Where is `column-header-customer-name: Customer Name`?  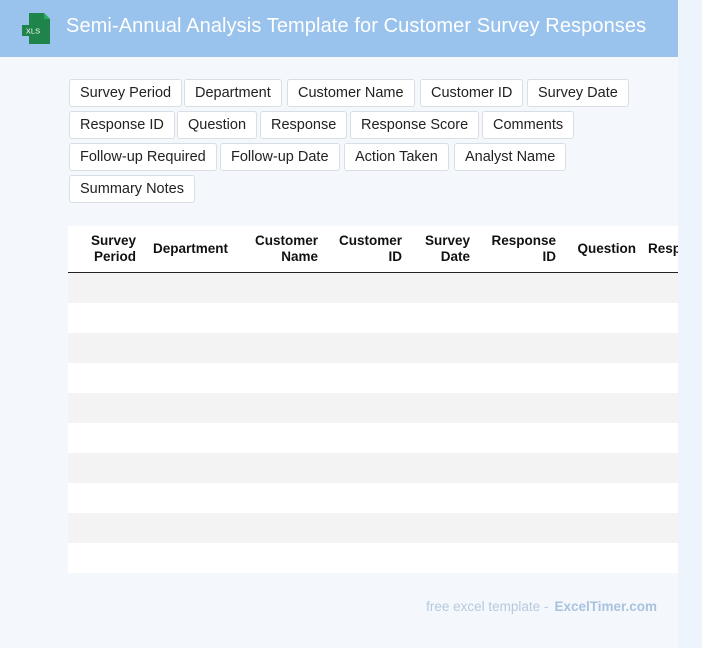 column-header-customer-name: Customer Name is located at coordinates (279, 249).